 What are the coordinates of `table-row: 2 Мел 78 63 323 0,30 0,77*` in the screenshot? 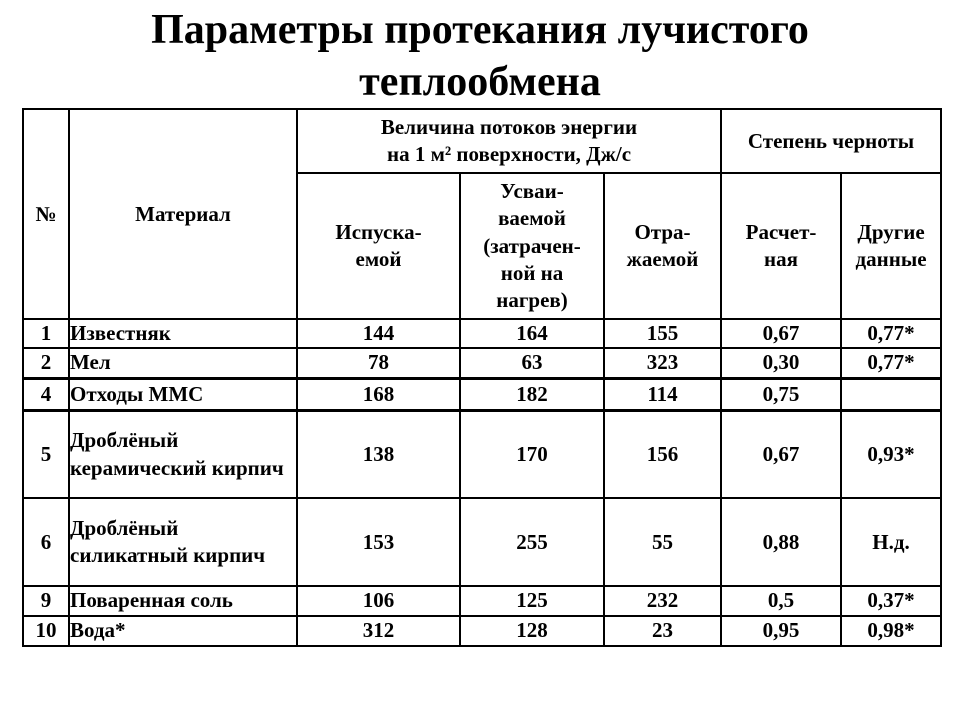 It's located at (482, 363).